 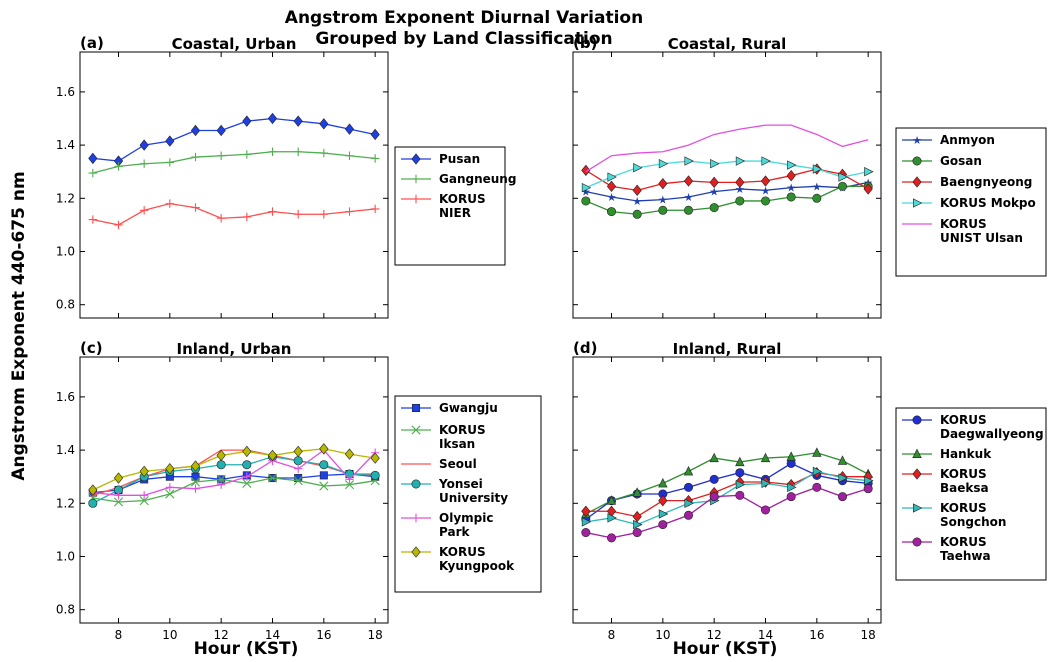 I want to click on y-axis-label: Angstrom Exponent 440-675 nm, so click(x=19, y=325).